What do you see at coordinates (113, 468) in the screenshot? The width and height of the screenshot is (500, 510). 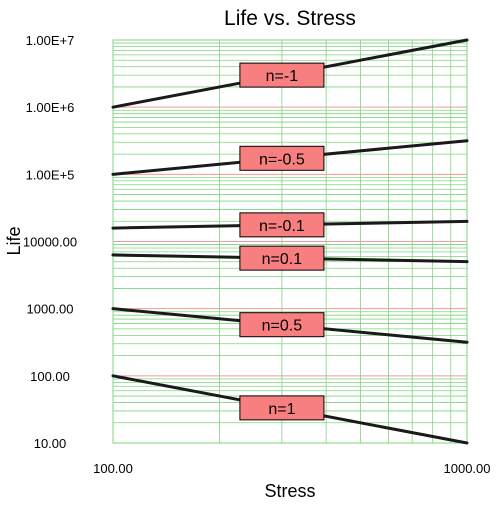 I see `x-tick-label: 100.00` at bounding box center [113, 468].